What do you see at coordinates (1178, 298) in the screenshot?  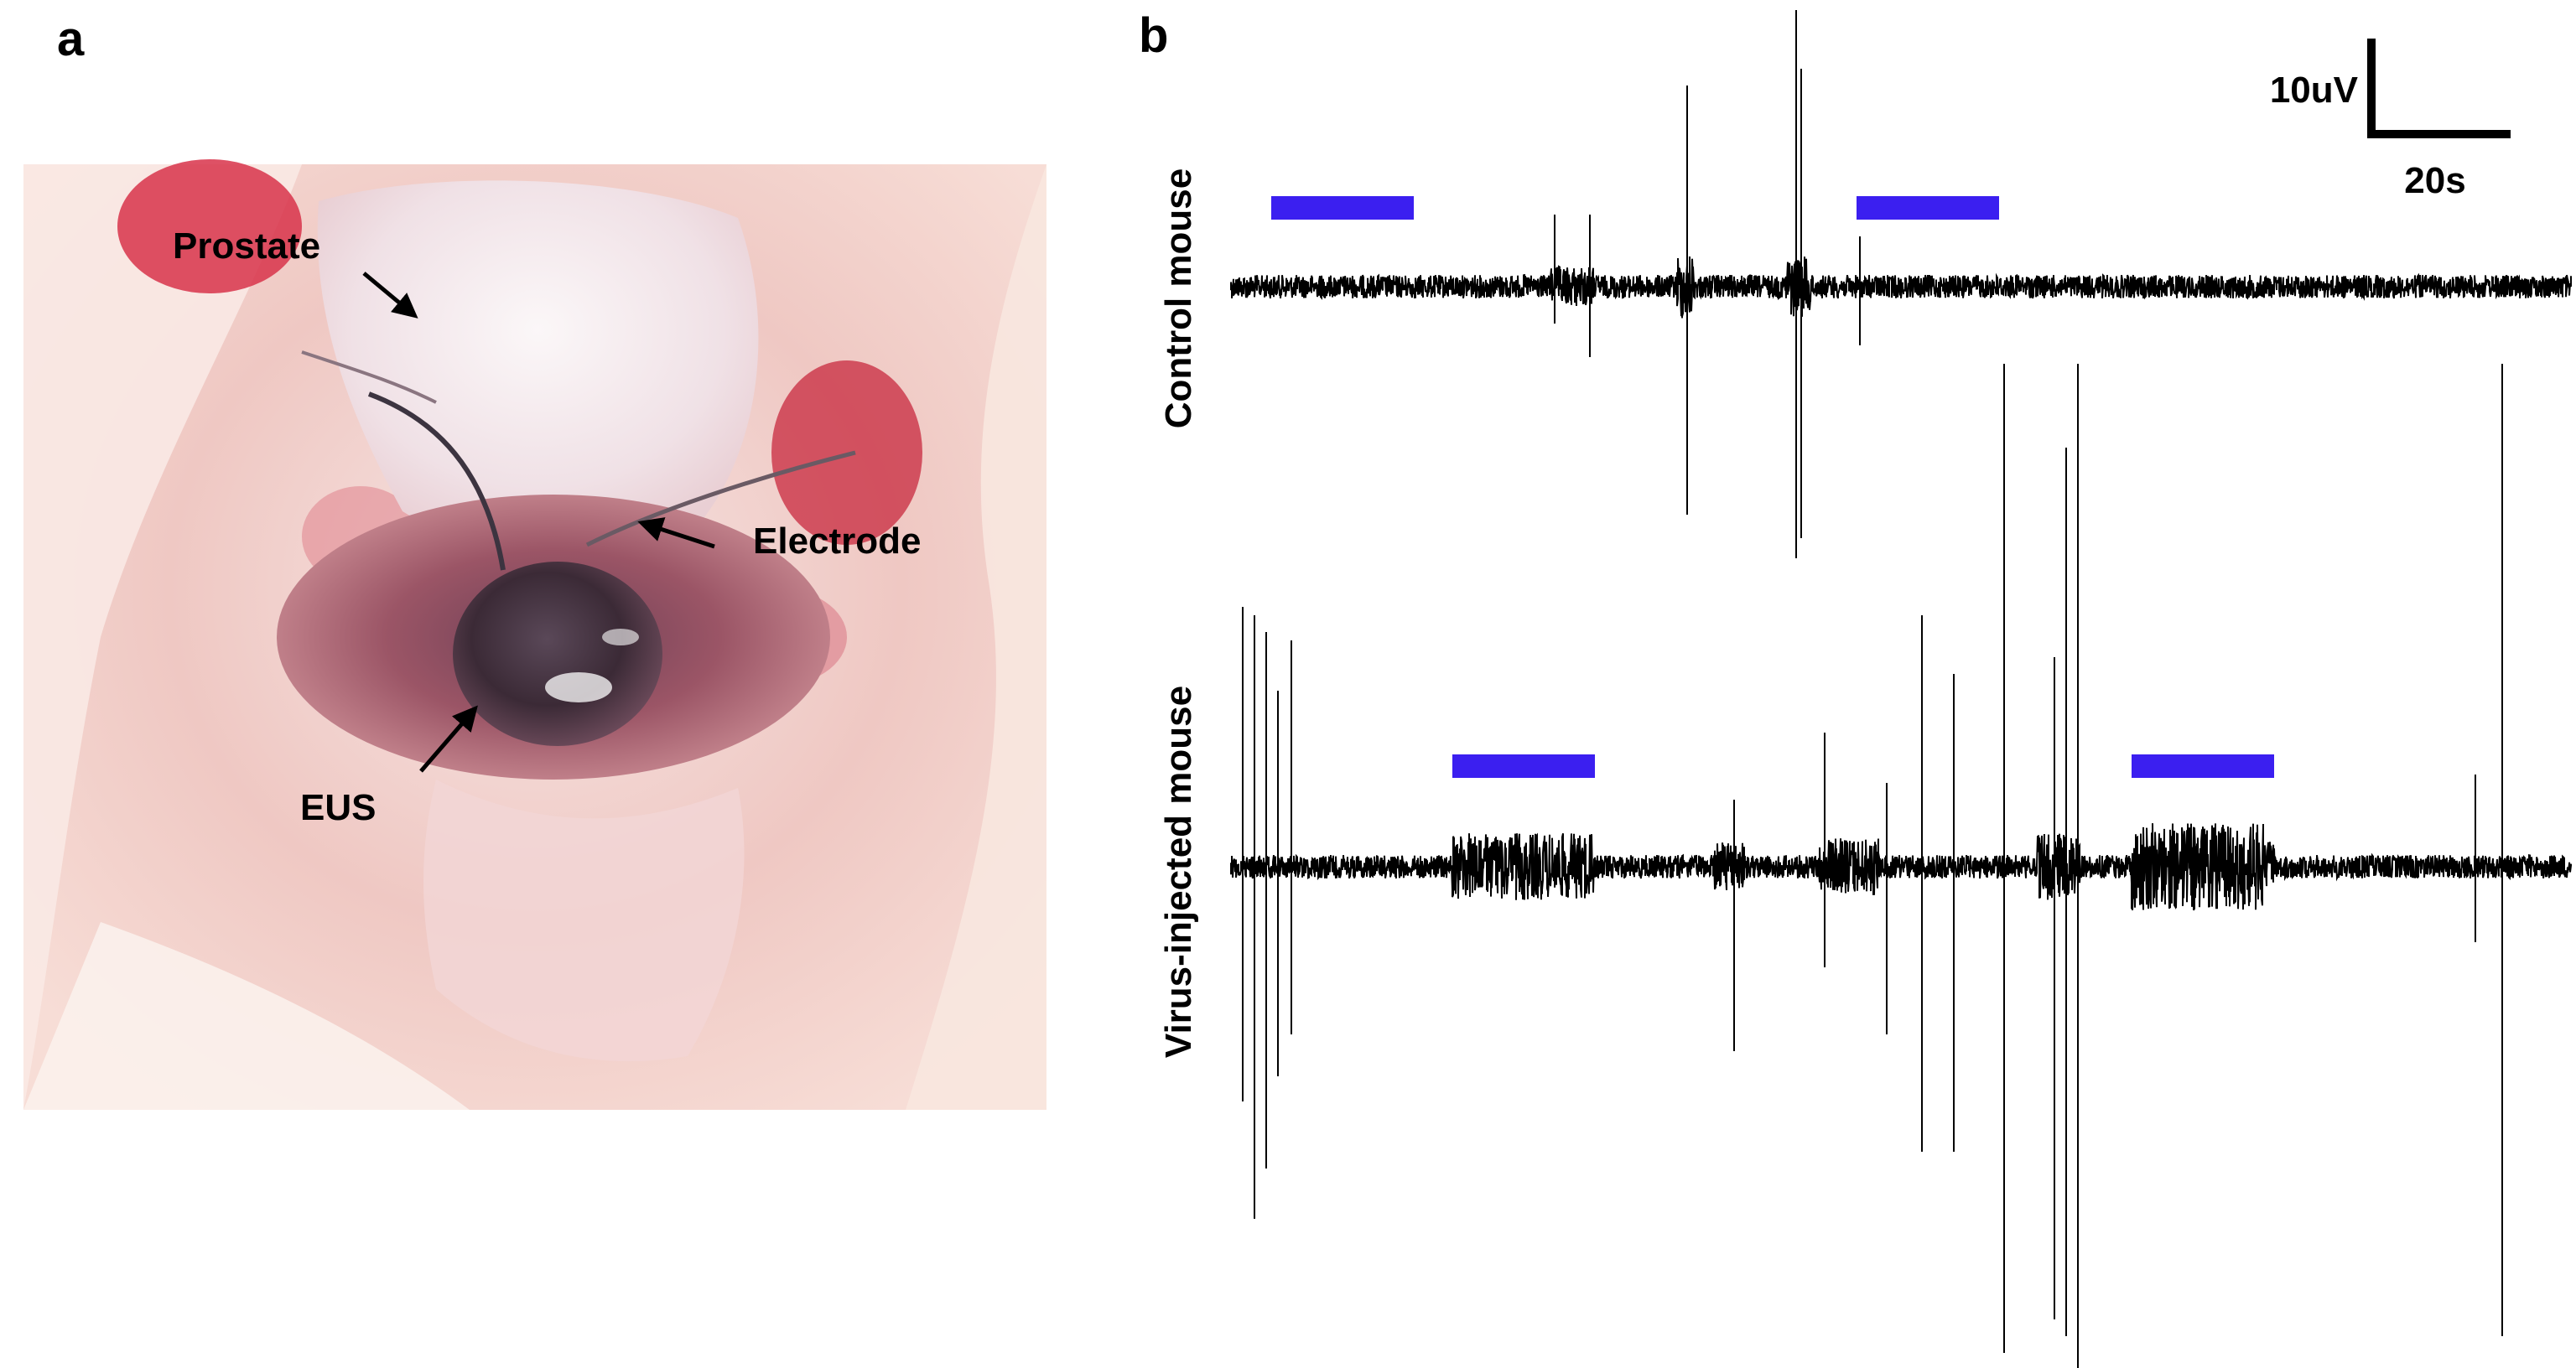 I see `control-trace-label: Control mouse` at bounding box center [1178, 298].